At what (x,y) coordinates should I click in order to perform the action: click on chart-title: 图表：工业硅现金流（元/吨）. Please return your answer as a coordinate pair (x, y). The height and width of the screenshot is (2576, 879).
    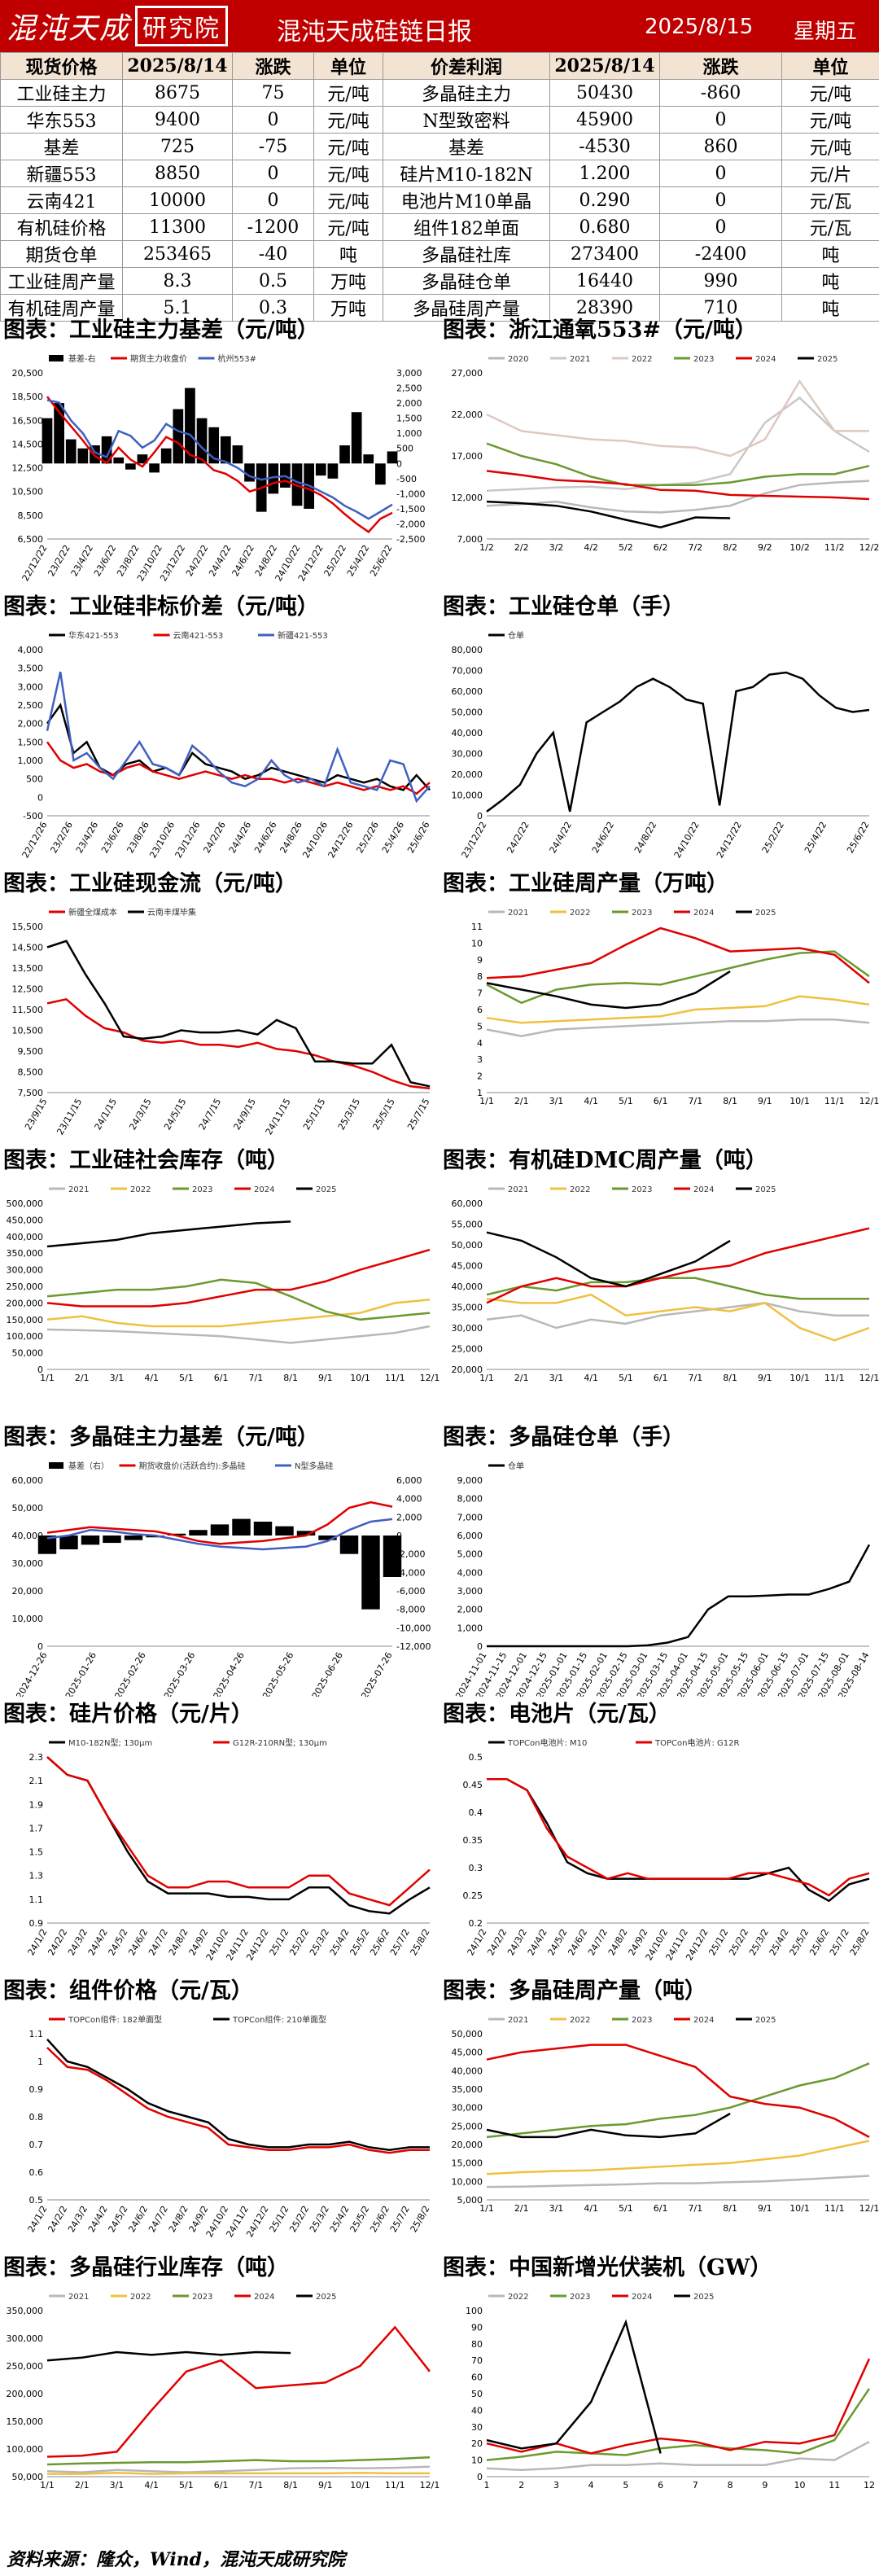
    Looking at the image, I should click on (150, 883).